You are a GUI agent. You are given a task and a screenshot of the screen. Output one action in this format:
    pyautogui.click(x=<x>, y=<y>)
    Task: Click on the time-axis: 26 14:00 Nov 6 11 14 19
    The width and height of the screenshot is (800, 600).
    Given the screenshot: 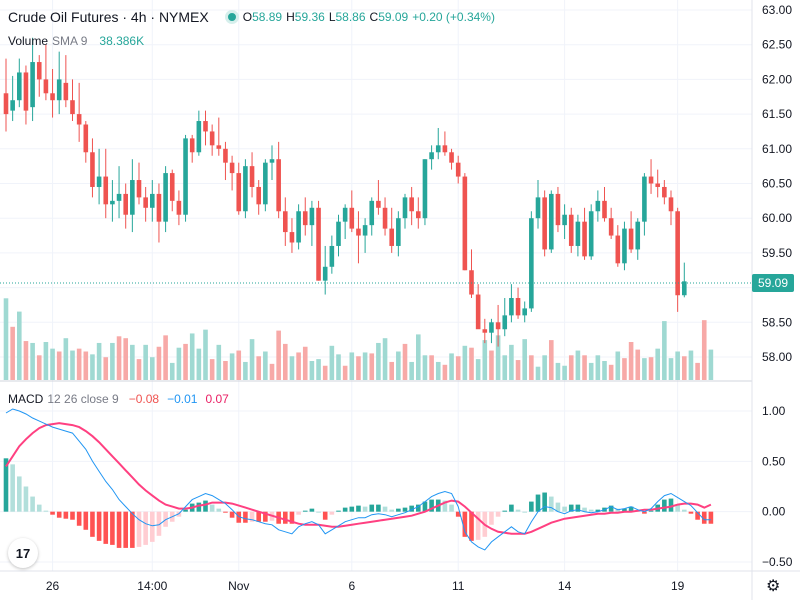 What is the action you would take?
    pyautogui.click(x=365, y=586)
    